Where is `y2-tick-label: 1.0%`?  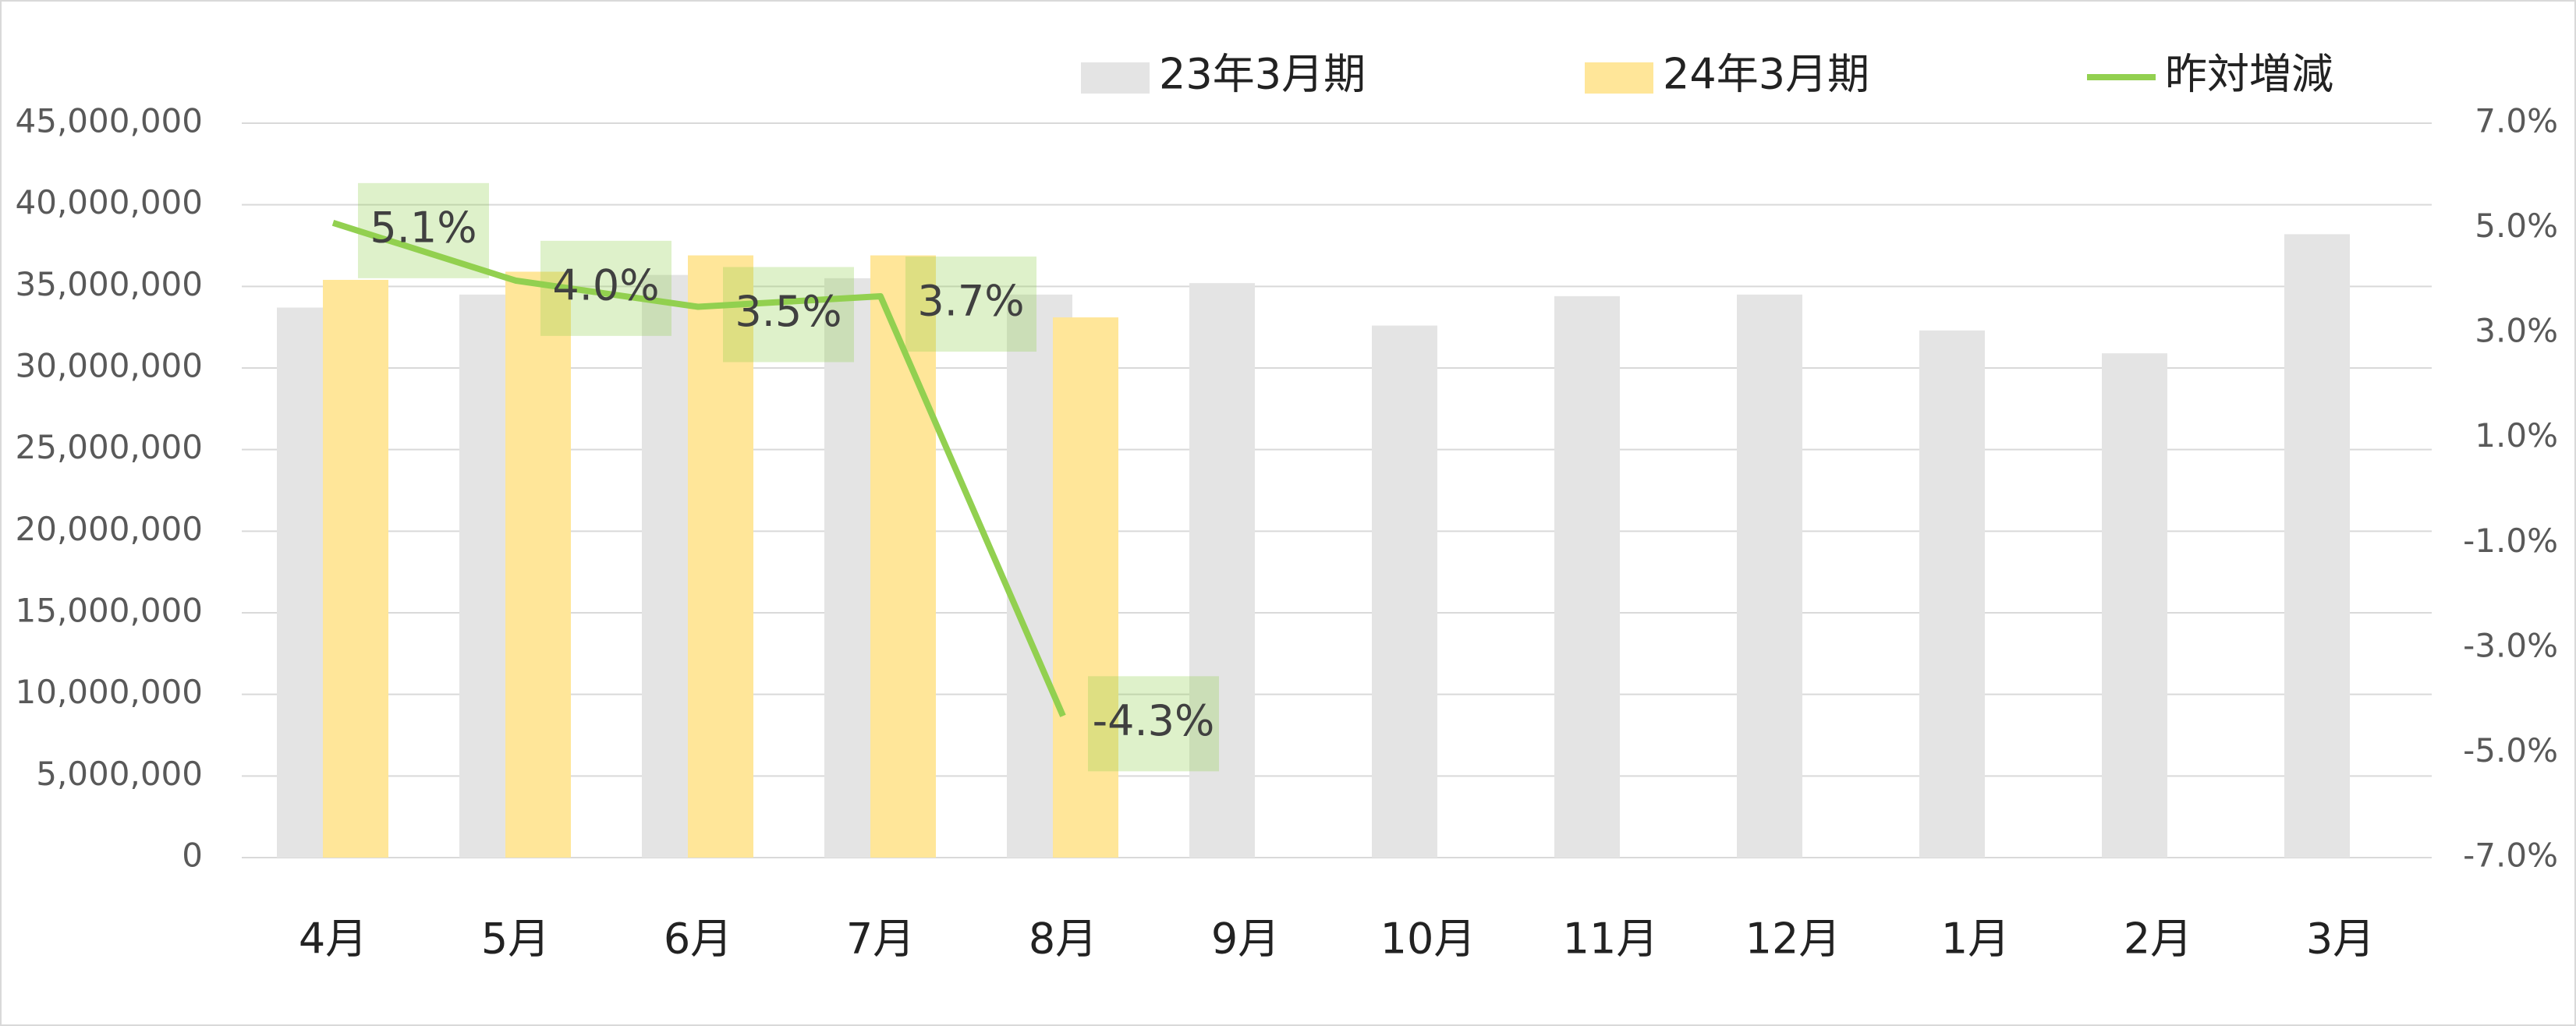
y2-tick-label: 1.0% is located at coordinates (2516, 435).